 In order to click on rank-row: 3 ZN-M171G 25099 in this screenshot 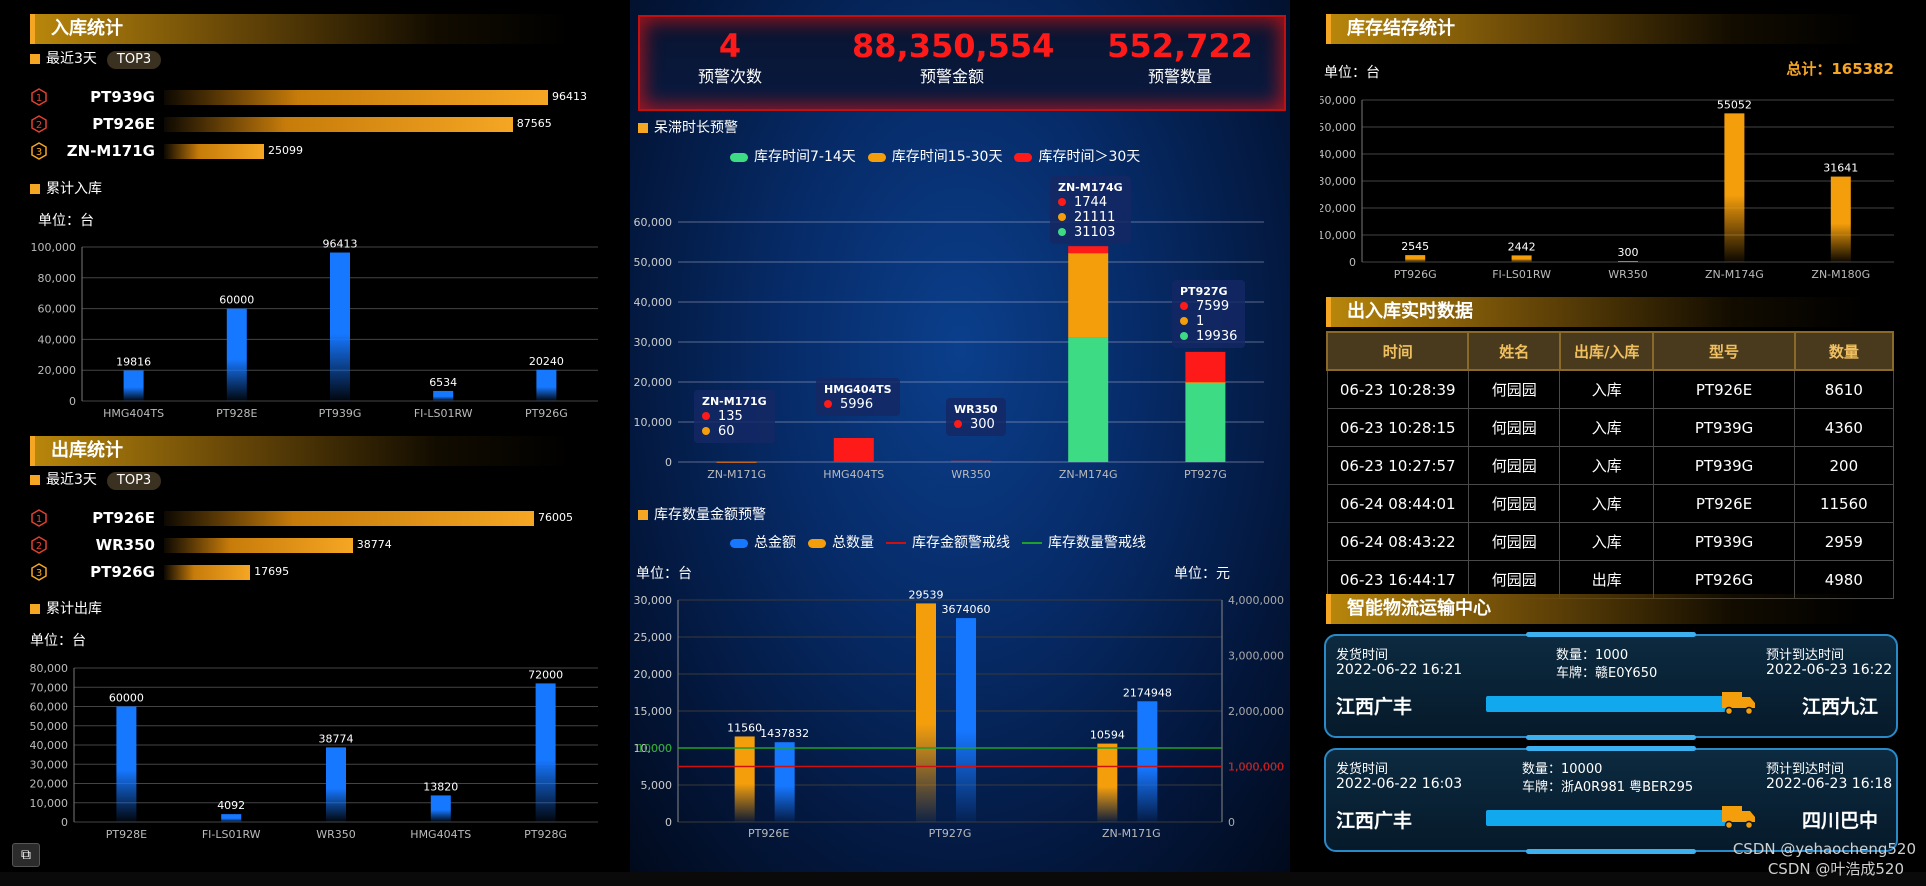, I will do `click(315, 151)`.